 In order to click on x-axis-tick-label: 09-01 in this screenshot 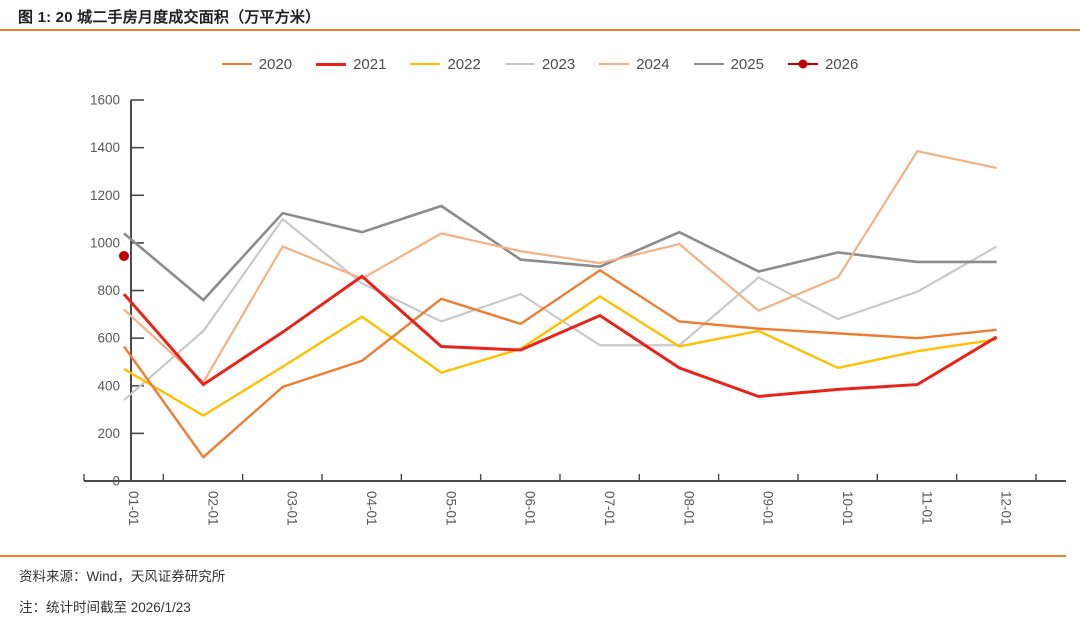, I will do `click(768, 508)`.